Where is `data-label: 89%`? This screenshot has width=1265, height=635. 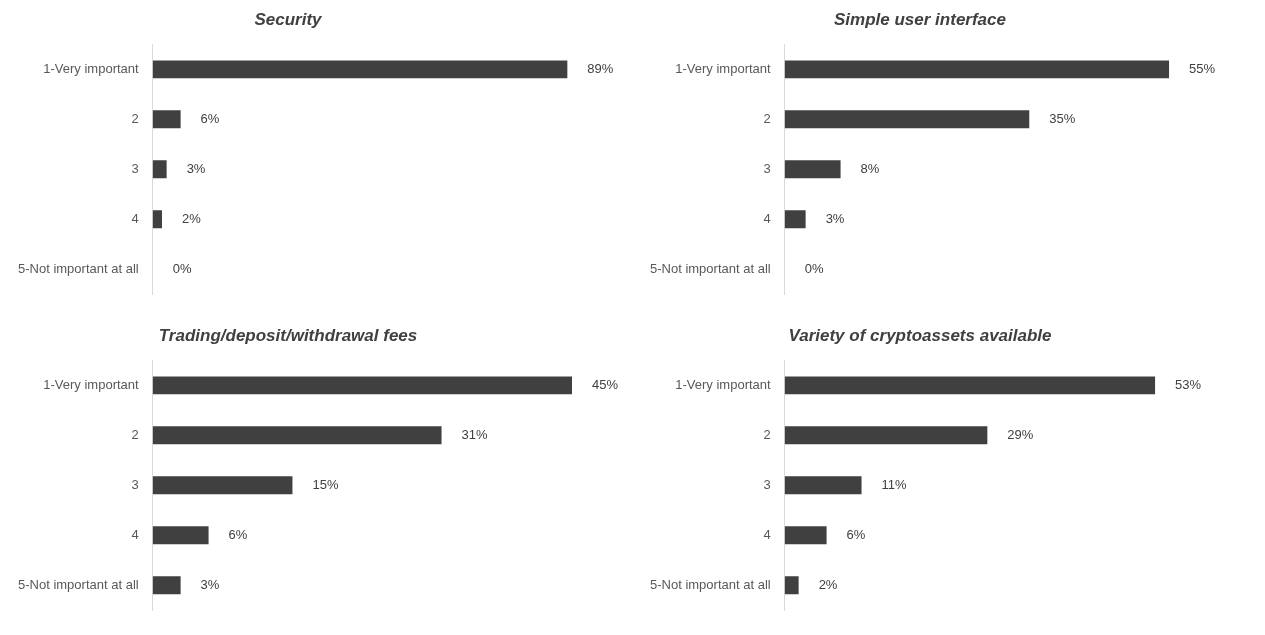
data-label: 89% is located at coordinates (600, 68).